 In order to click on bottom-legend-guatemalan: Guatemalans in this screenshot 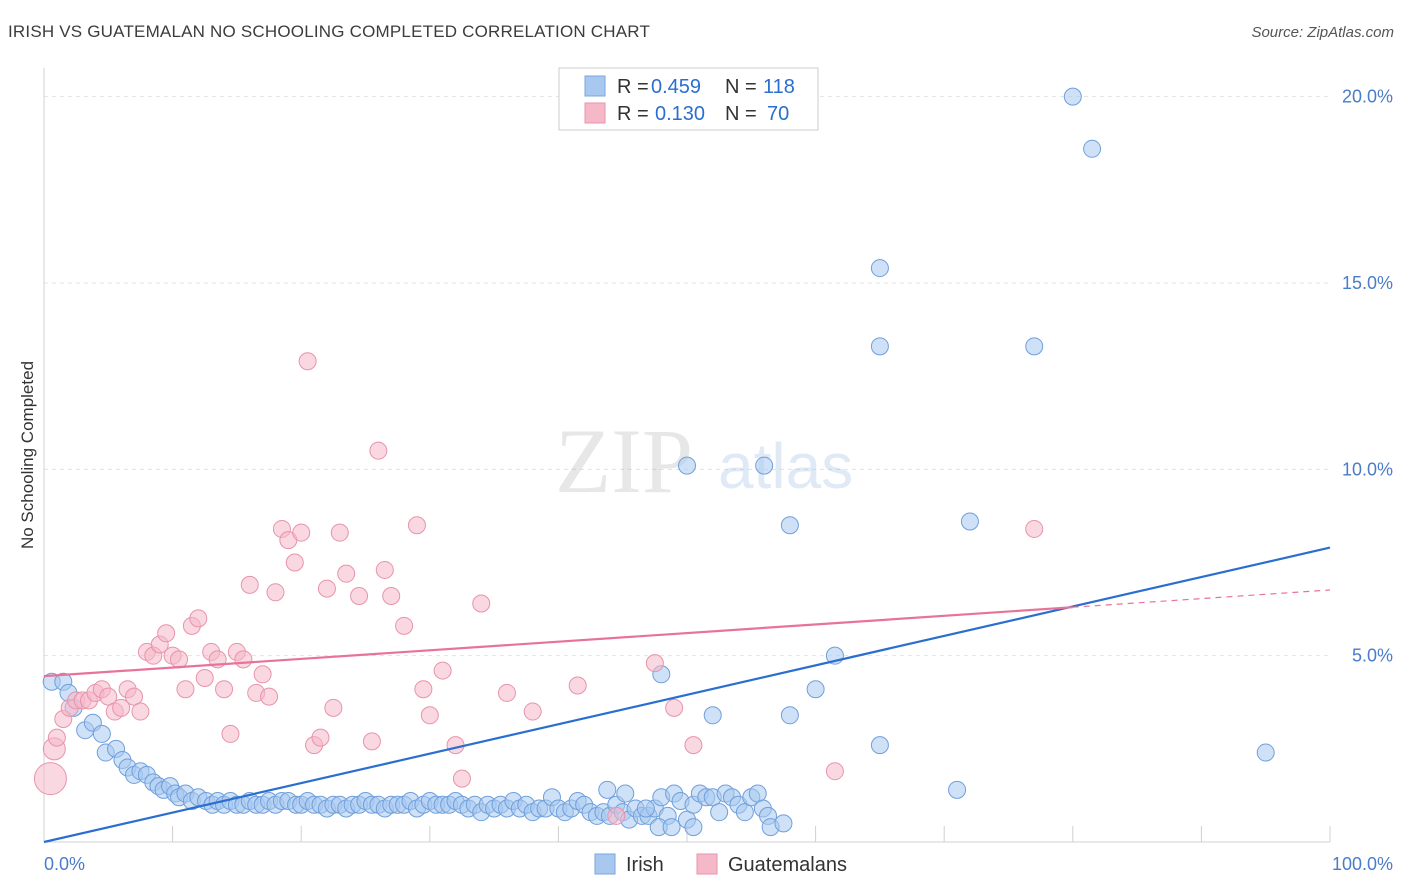, I will do `click(787, 865)`.